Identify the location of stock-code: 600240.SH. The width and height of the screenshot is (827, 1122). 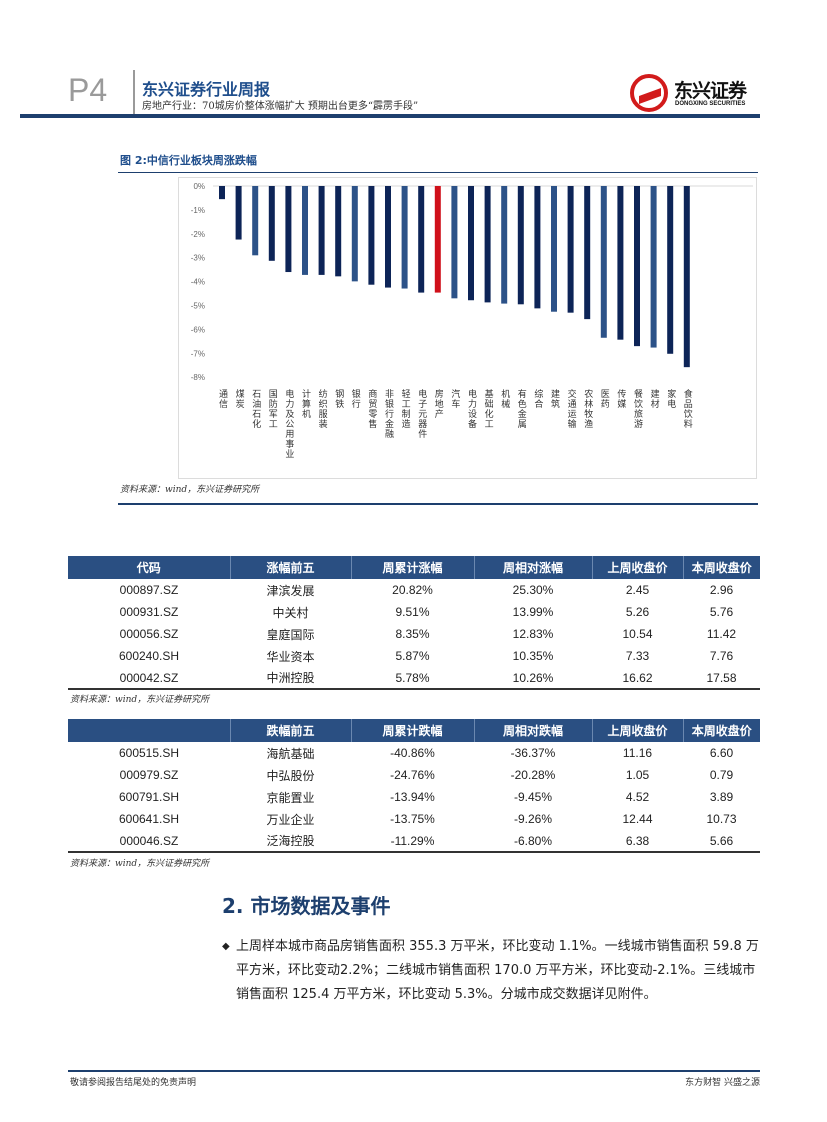
(149, 656).